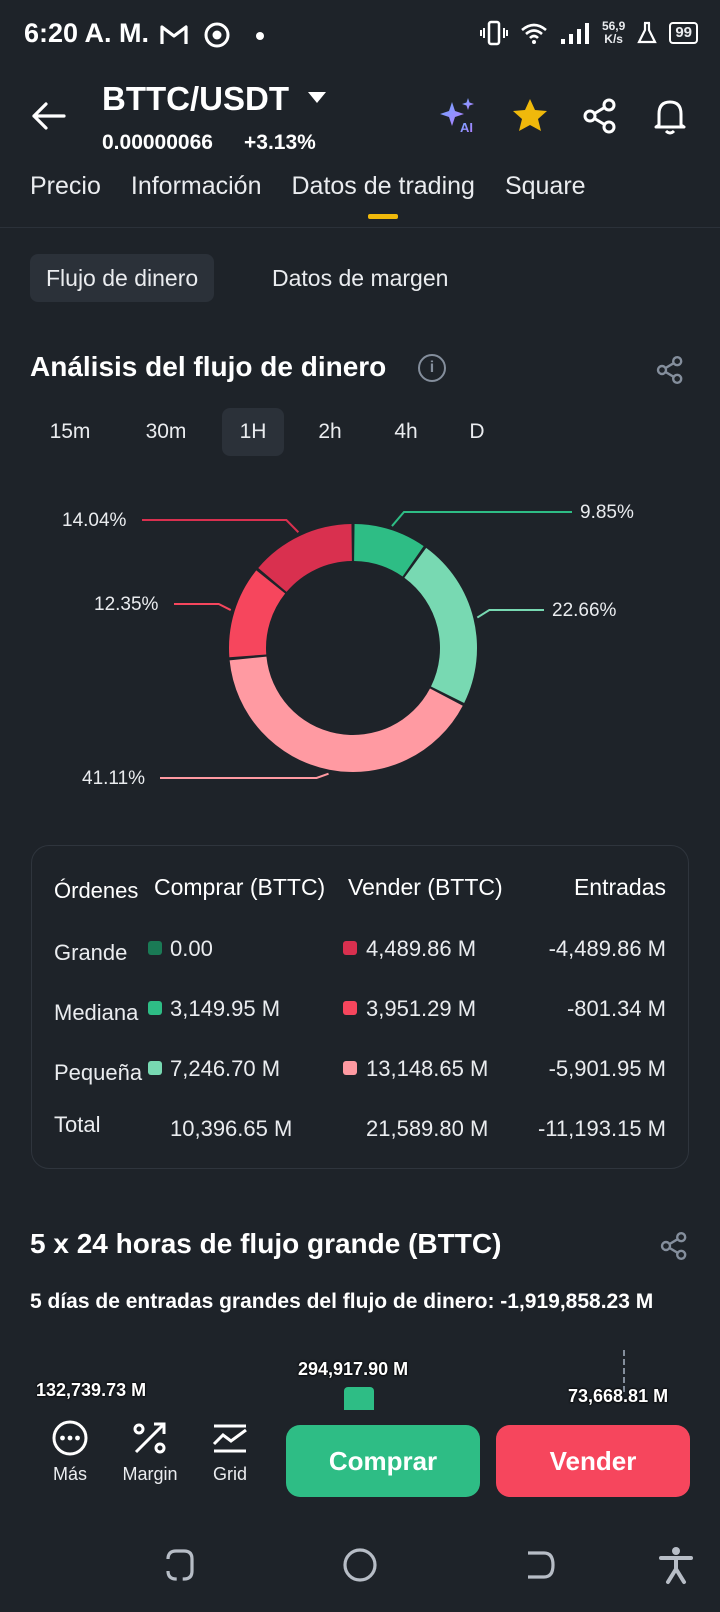  What do you see at coordinates (217, 35) in the screenshot?
I see `chrome-icon` at bounding box center [217, 35].